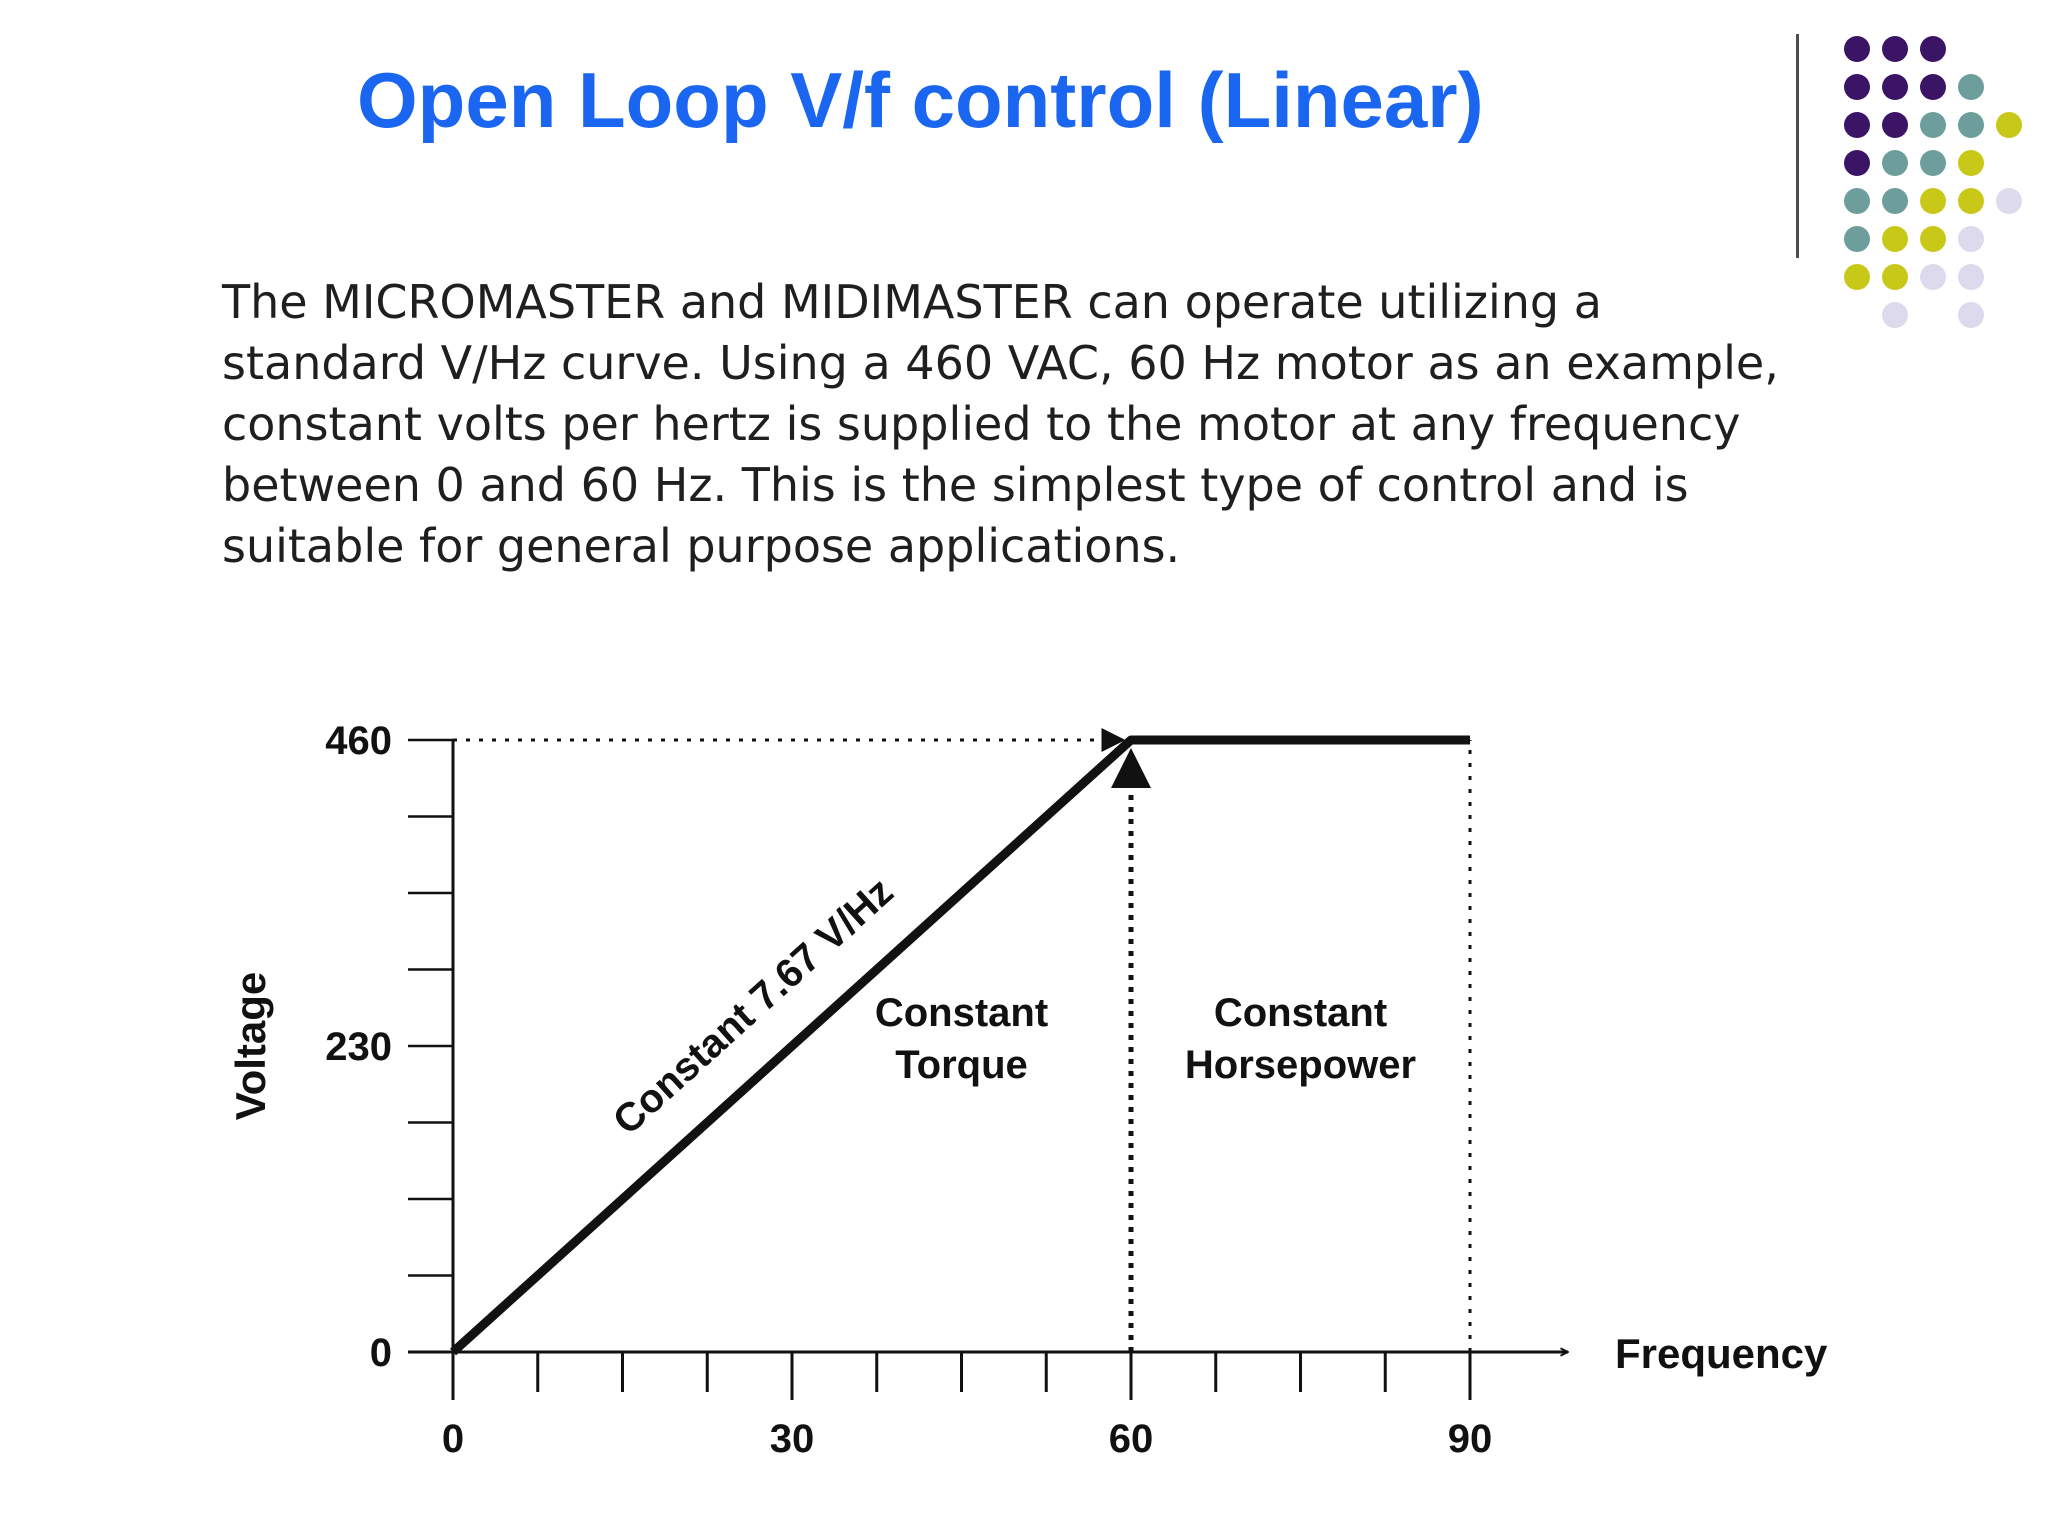  Describe the element at coordinates (961, 1039) in the screenshot. I see `region-annotation-1: Constant Torque` at that location.